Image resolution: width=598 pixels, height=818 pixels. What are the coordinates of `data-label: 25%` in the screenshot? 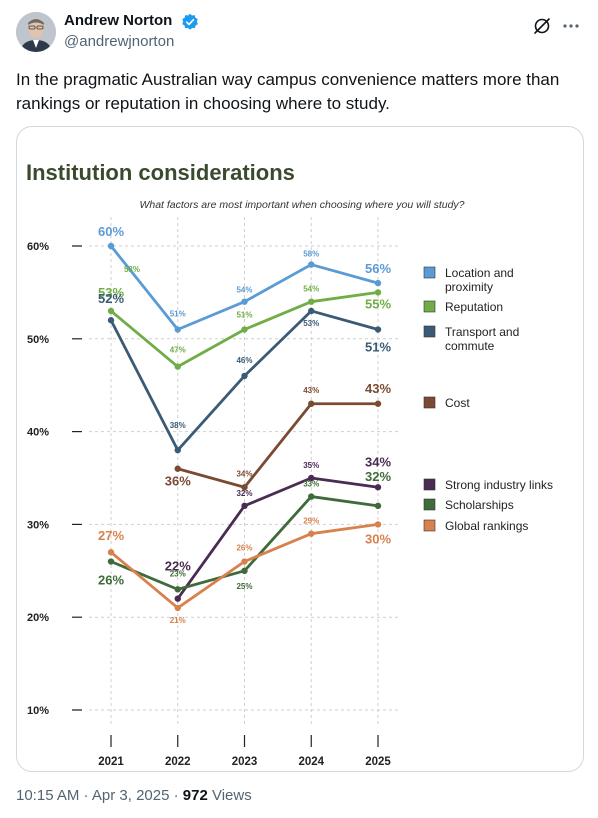 It's located at (244, 586).